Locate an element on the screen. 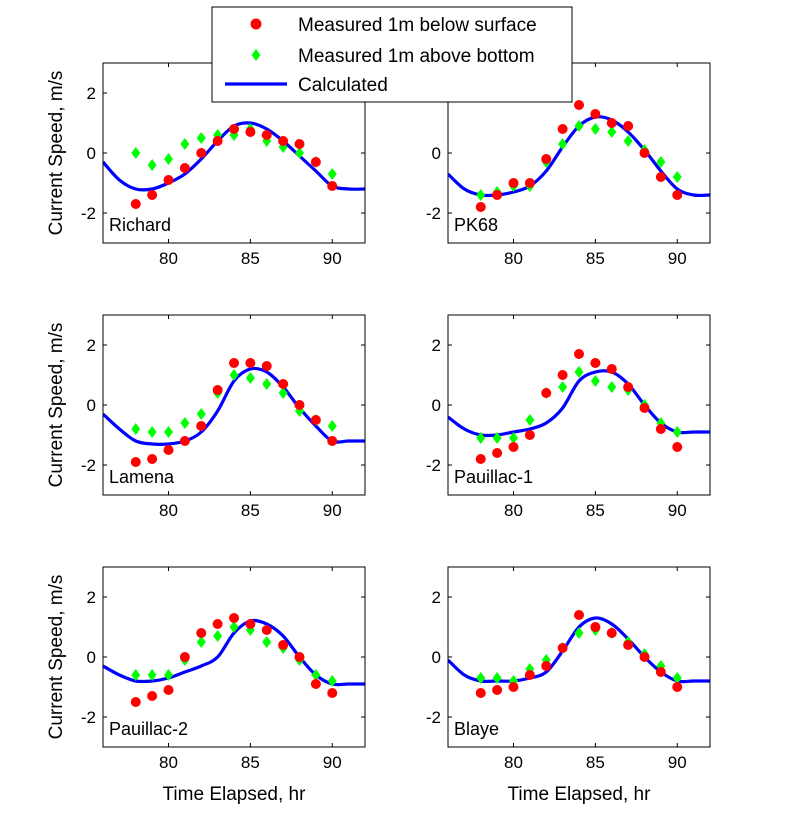 Image resolution: width=785 pixels, height=839 pixels. x-axis-label: Time Elapsed, hr is located at coordinates (580, 794).